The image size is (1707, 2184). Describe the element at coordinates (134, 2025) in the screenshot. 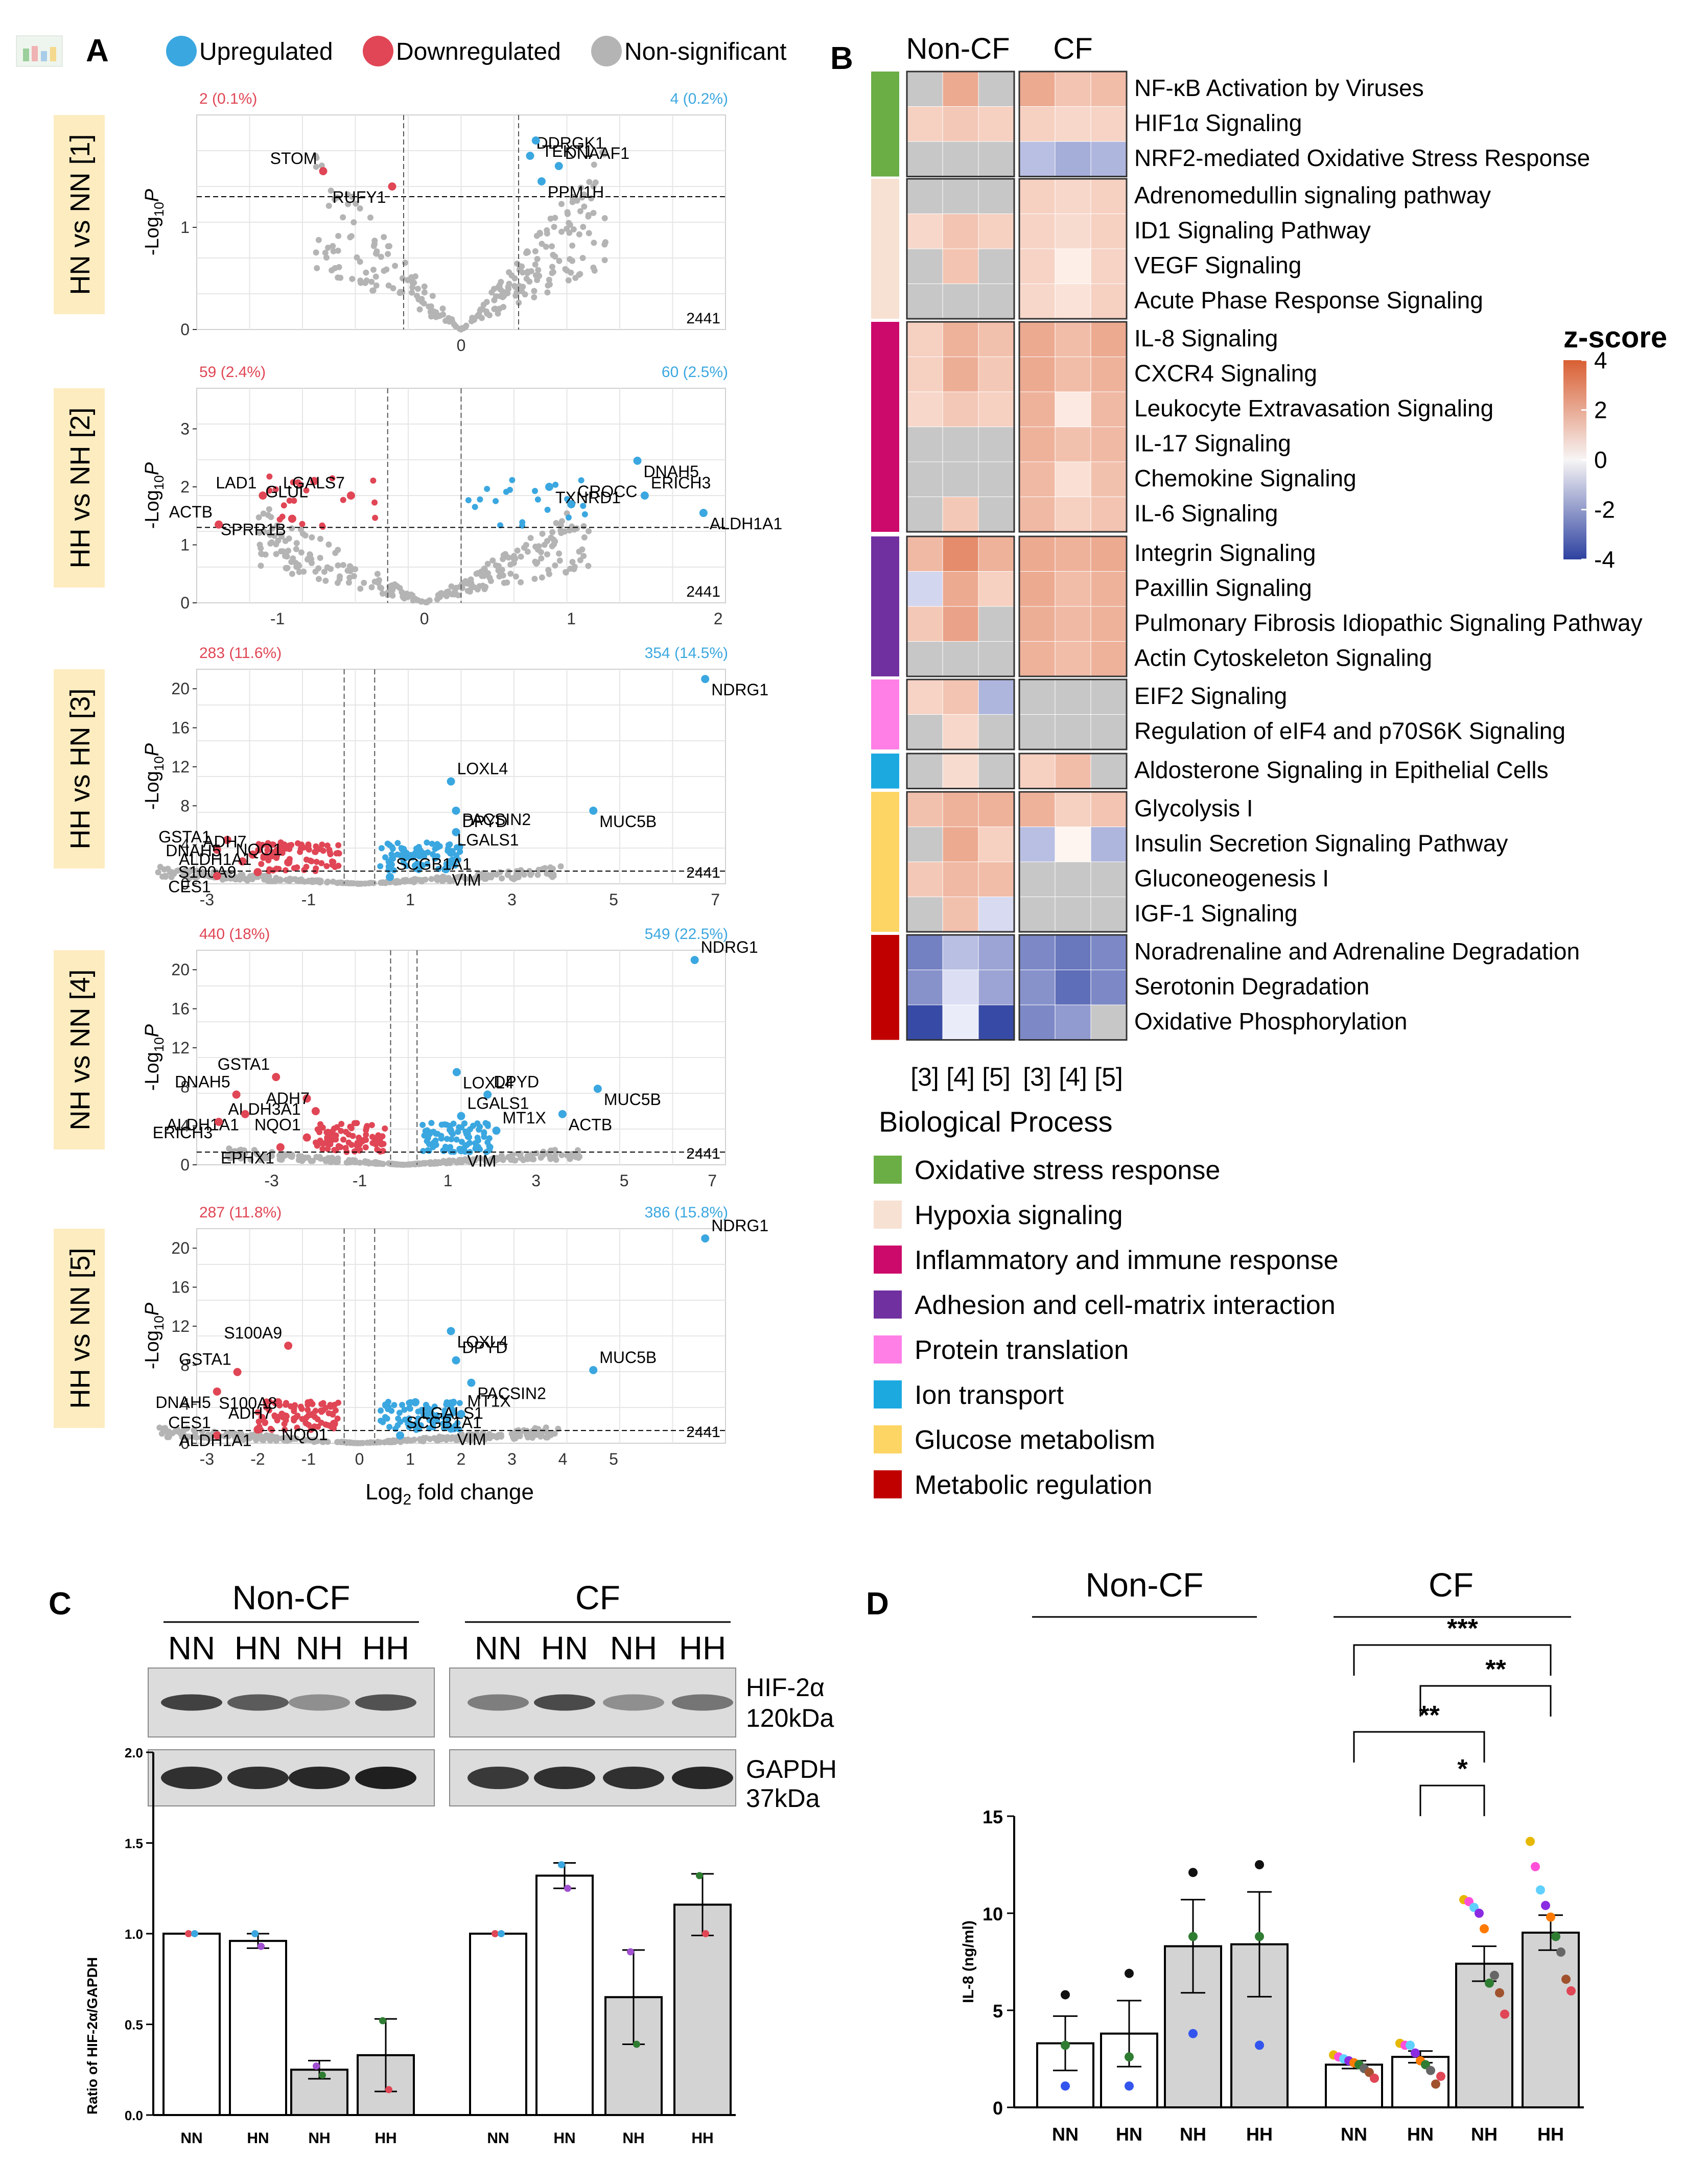

I see `y-tick-label: 0.5` at that location.